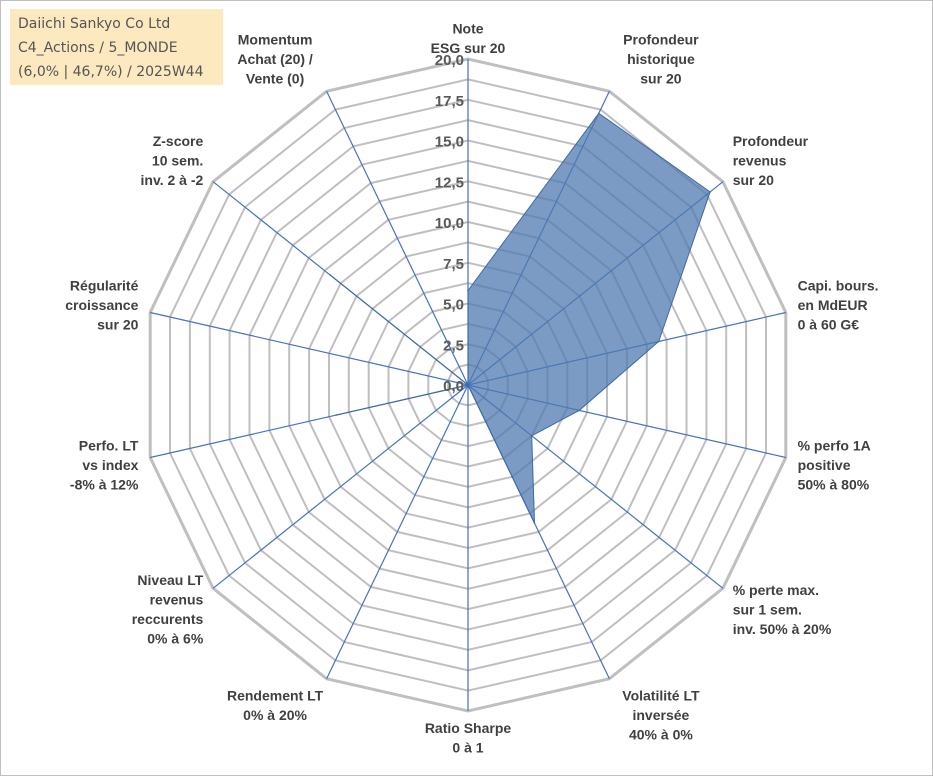 This screenshot has width=933, height=776. I want to click on tick-label: 17,5, so click(449, 101).